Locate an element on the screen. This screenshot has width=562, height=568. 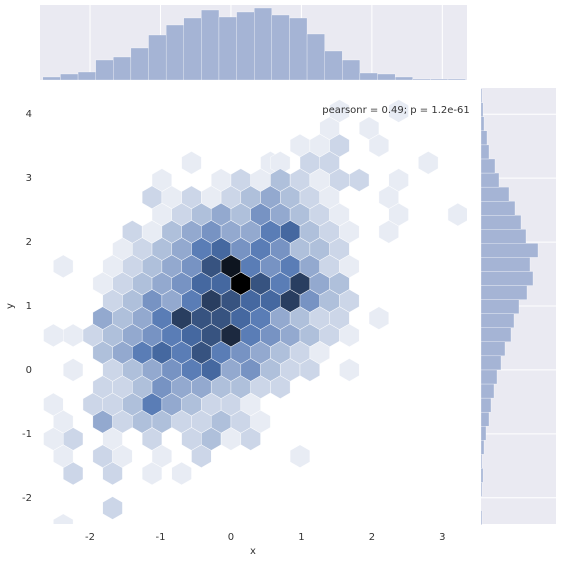
y-axis-label: y is located at coordinates (10, 306).